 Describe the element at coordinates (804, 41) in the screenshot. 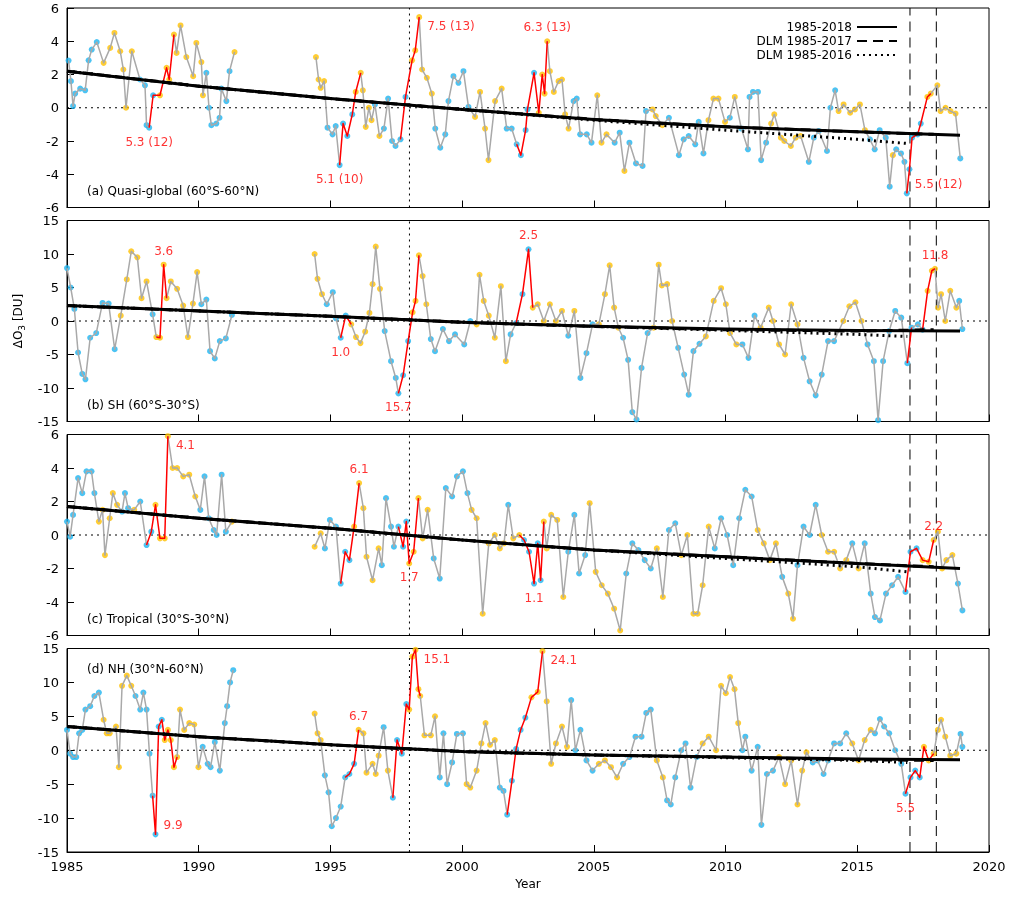

I see `legend-label: DLM 1985-2017` at that location.